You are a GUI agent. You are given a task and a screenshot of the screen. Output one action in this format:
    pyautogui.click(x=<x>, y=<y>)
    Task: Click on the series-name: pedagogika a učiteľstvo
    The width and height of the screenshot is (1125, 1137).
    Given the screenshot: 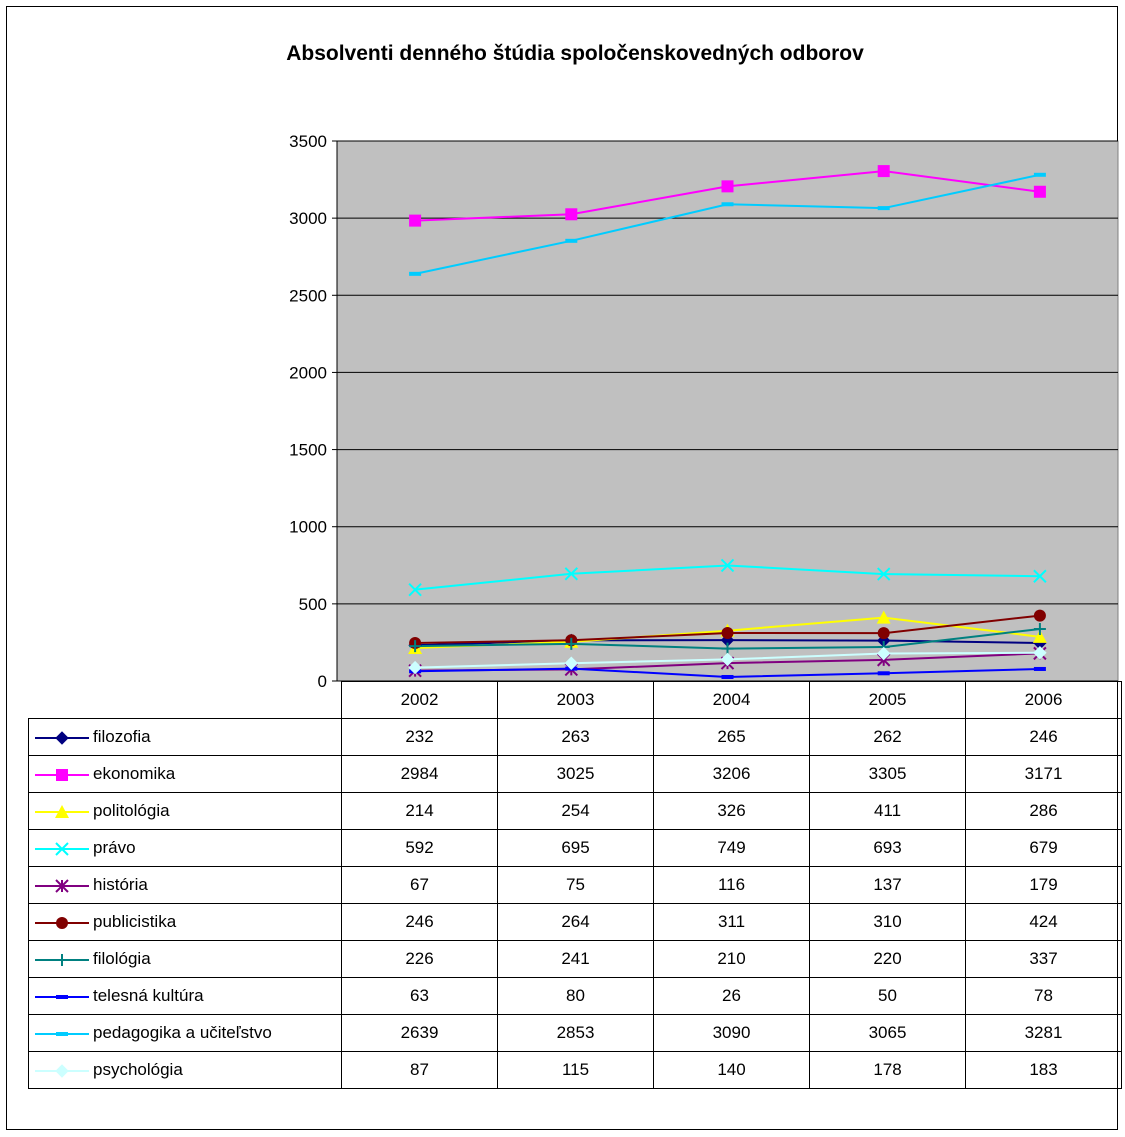 What is the action you would take?
    pyautogui.click(x=182, y=1032)
    